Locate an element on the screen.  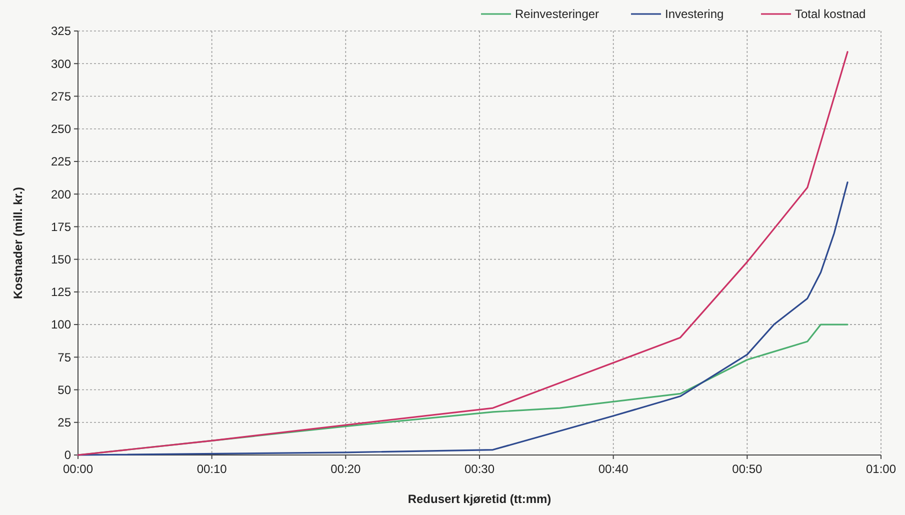
y-tick-label: 100 is located at coordinates (61, 325).